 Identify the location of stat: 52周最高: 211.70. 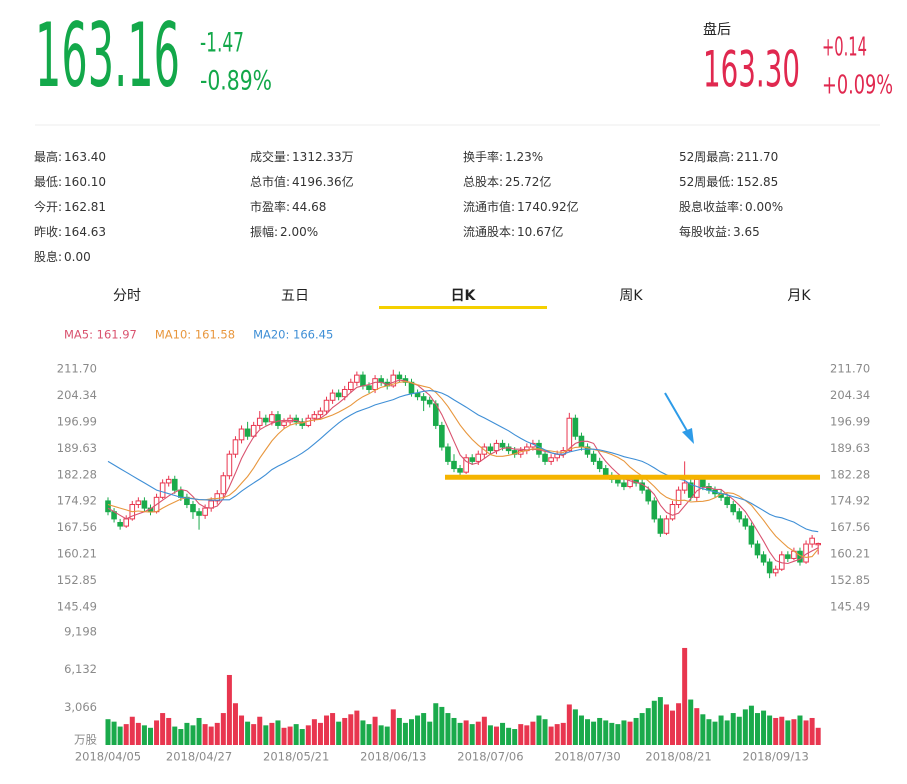
(728, 156).